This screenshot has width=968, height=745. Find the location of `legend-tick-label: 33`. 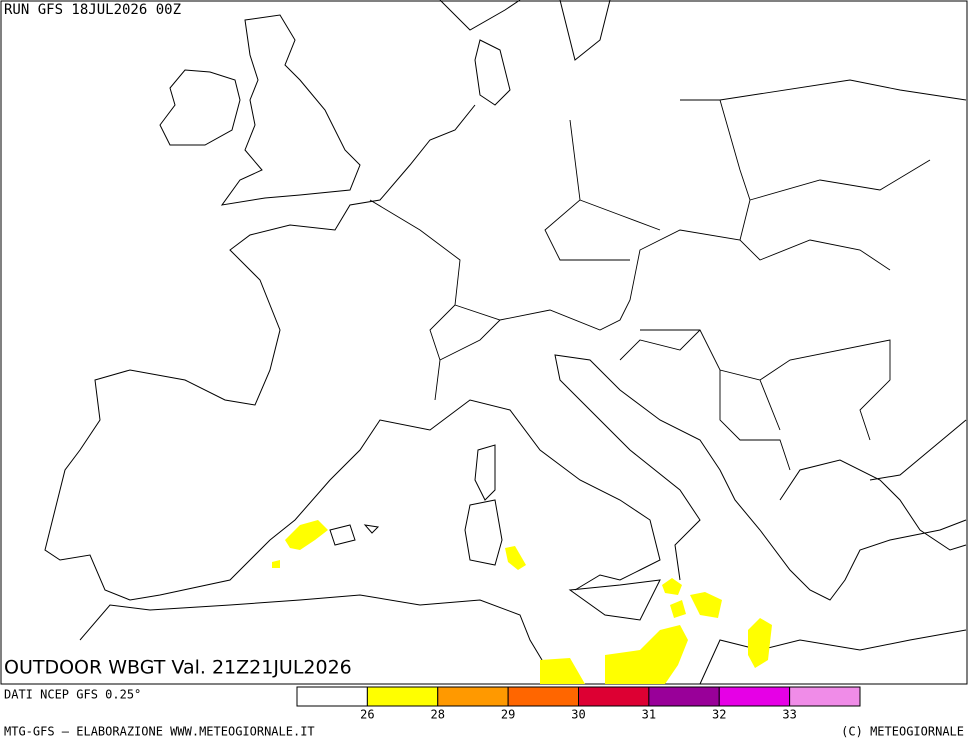

legend-tick-label: 33 is located at coordinates (789, 715).